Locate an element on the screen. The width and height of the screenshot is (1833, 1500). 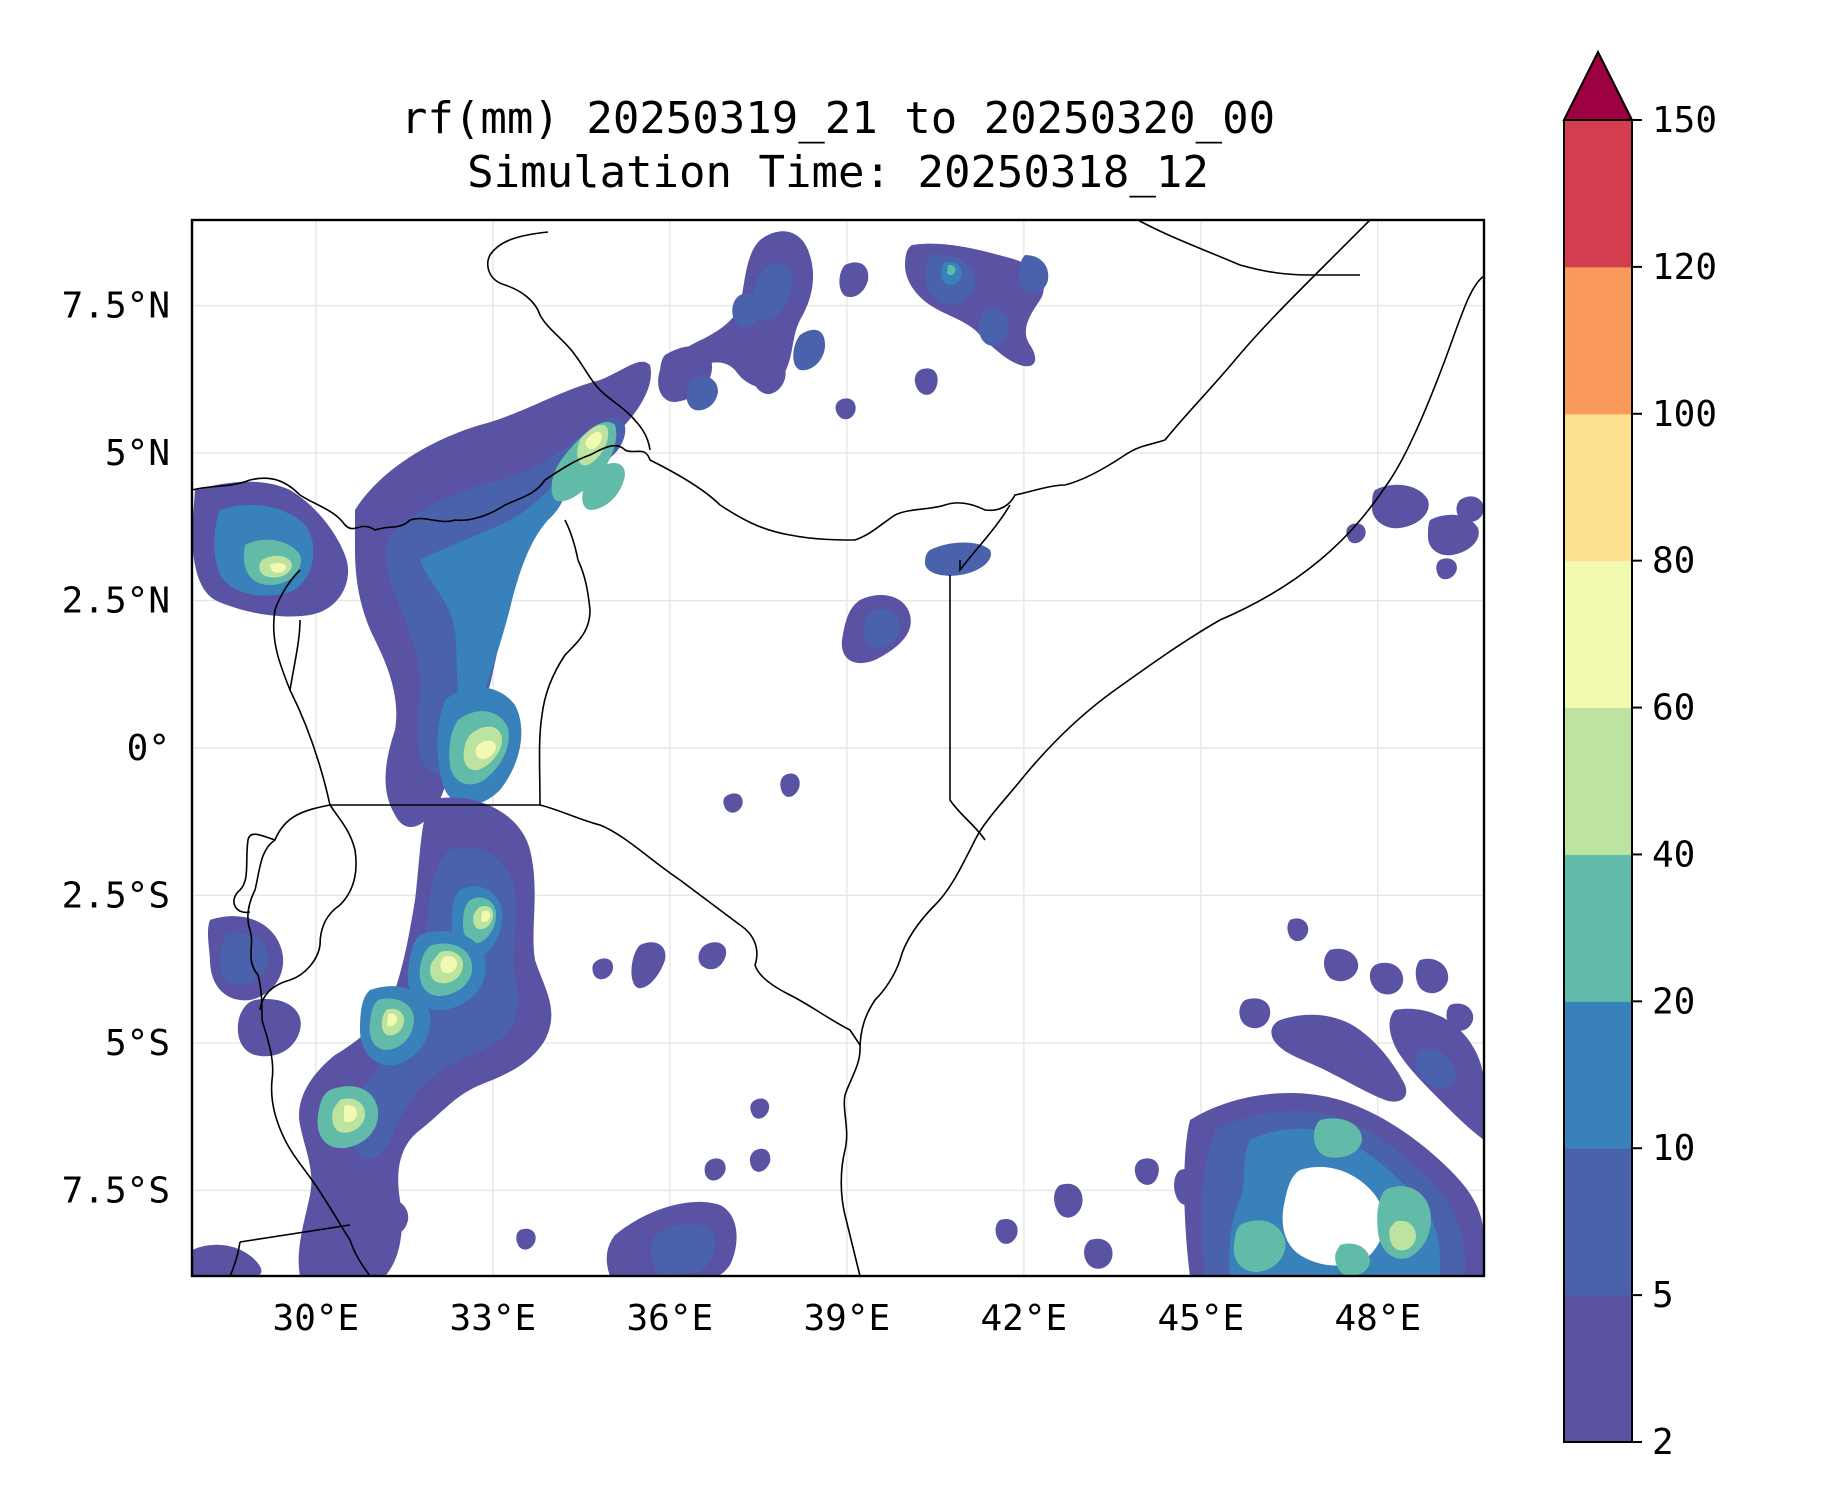
colorbar-tick-label: 2 is located at coordinates (1663, 1442).